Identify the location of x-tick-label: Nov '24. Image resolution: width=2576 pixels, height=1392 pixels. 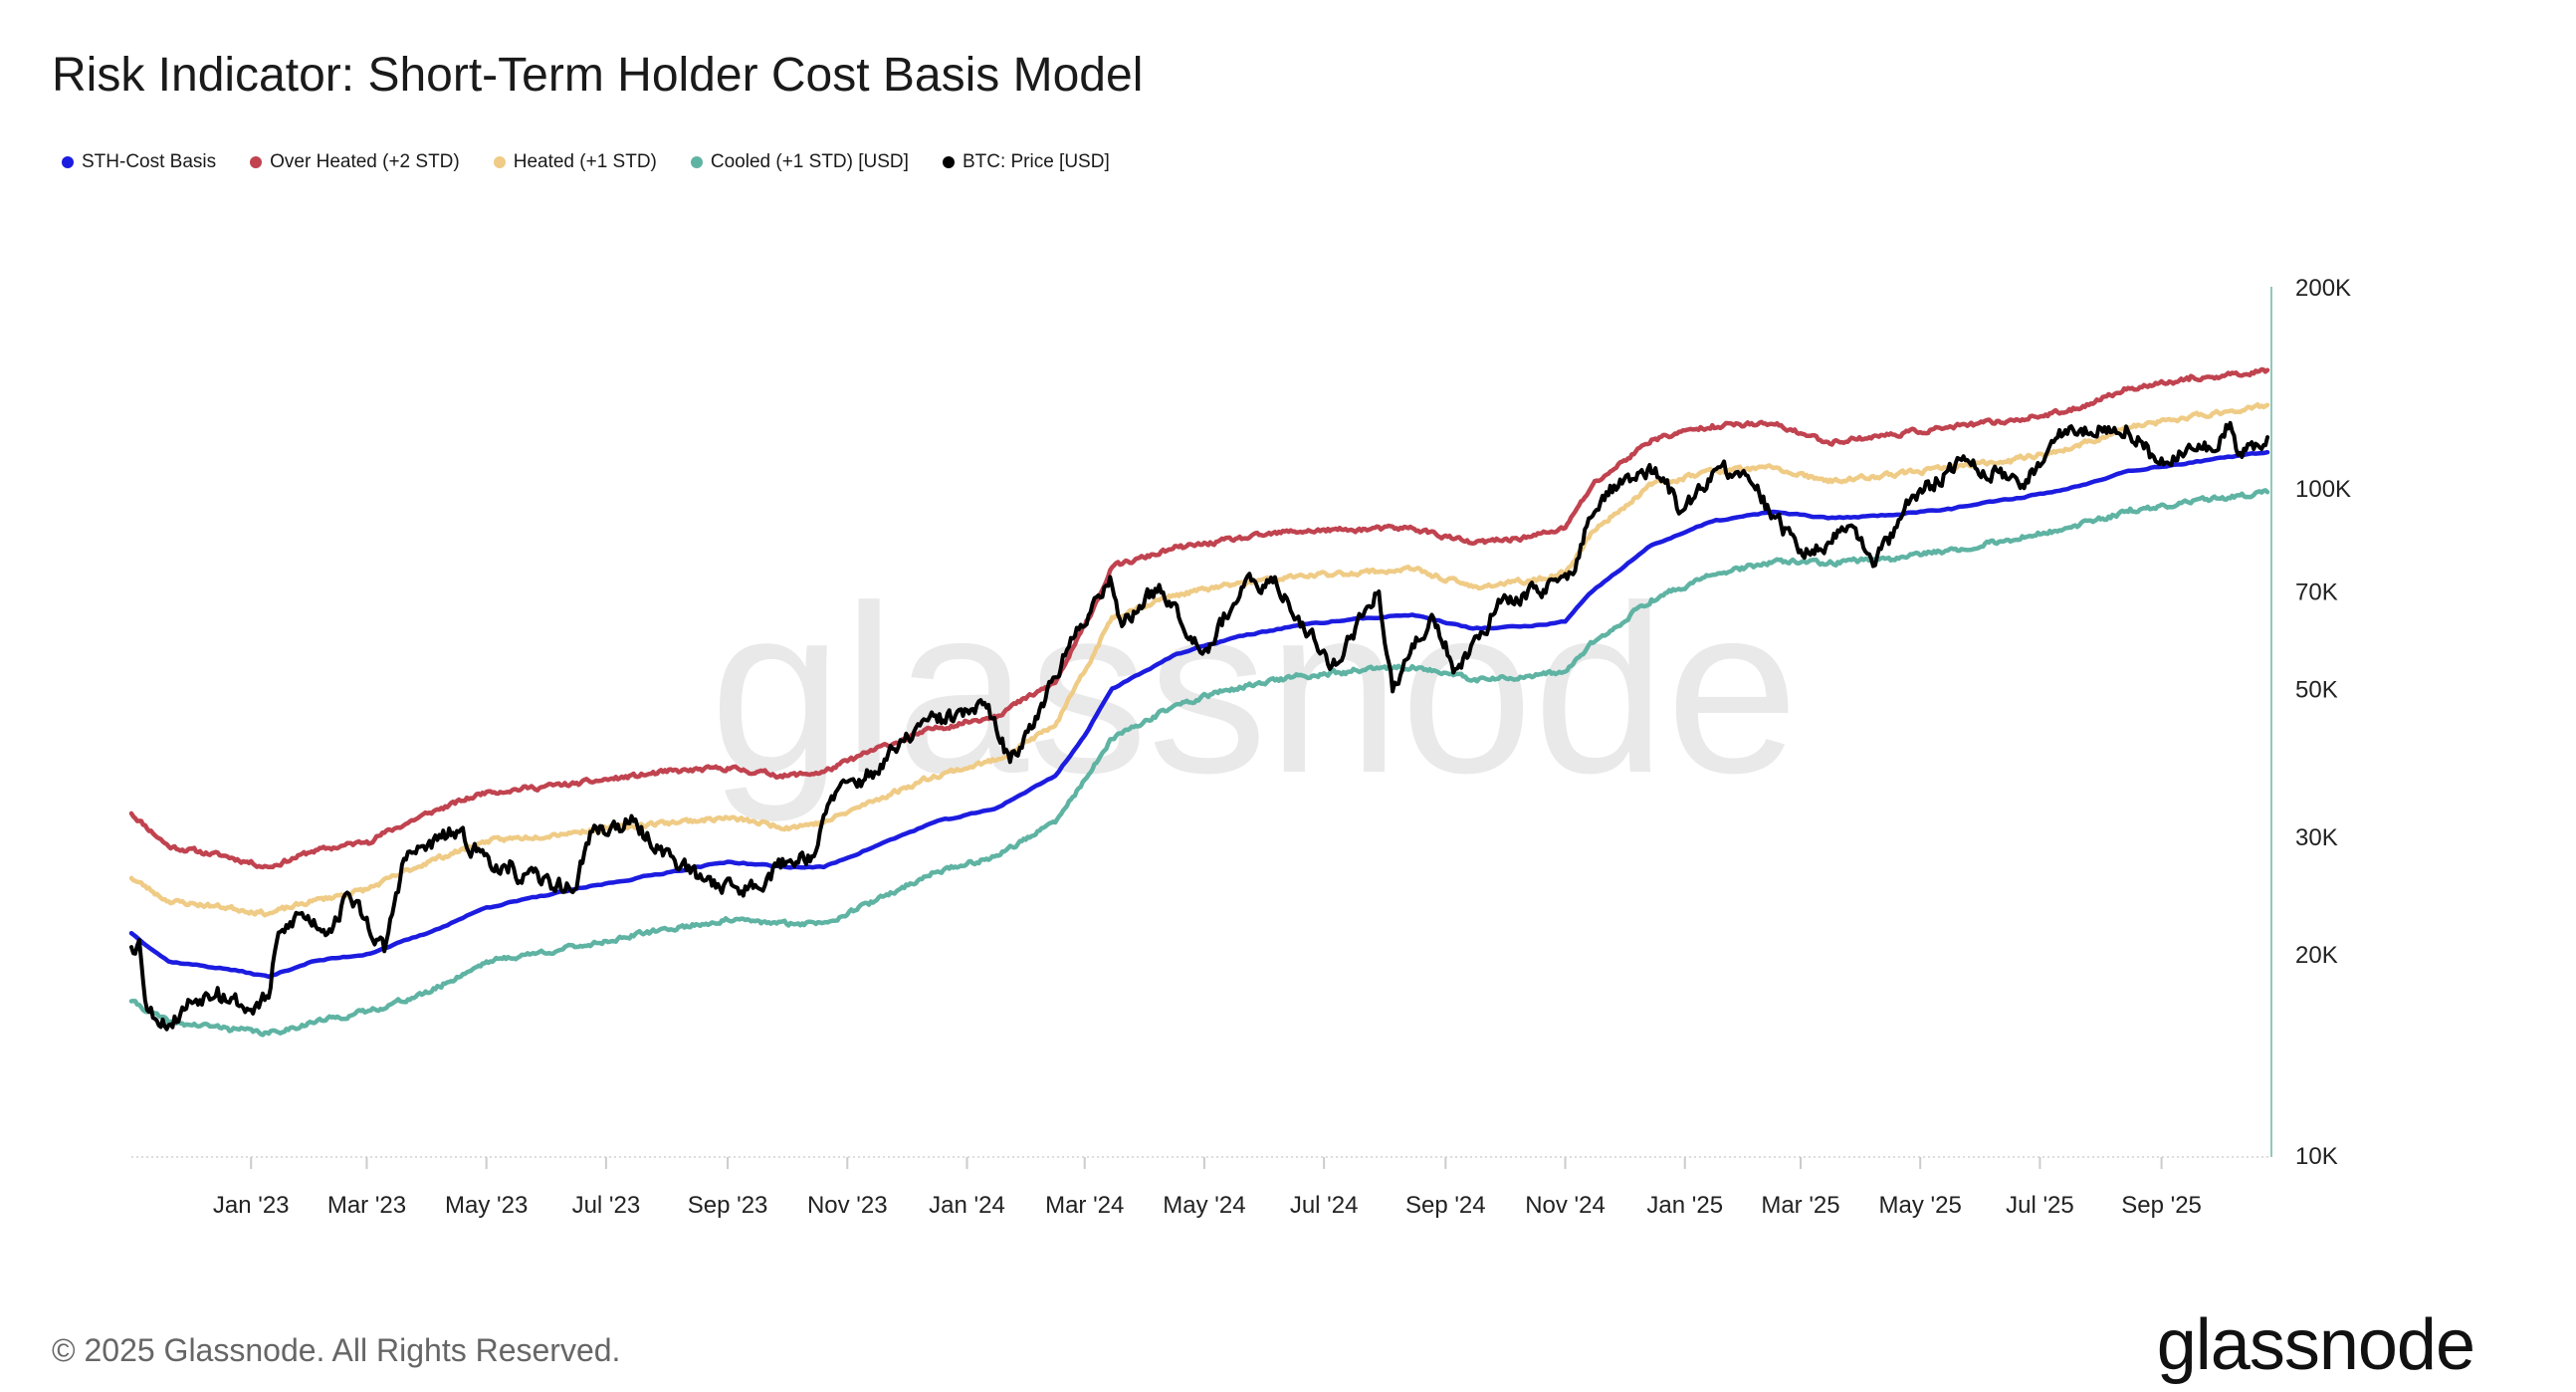
(1565, 1206).